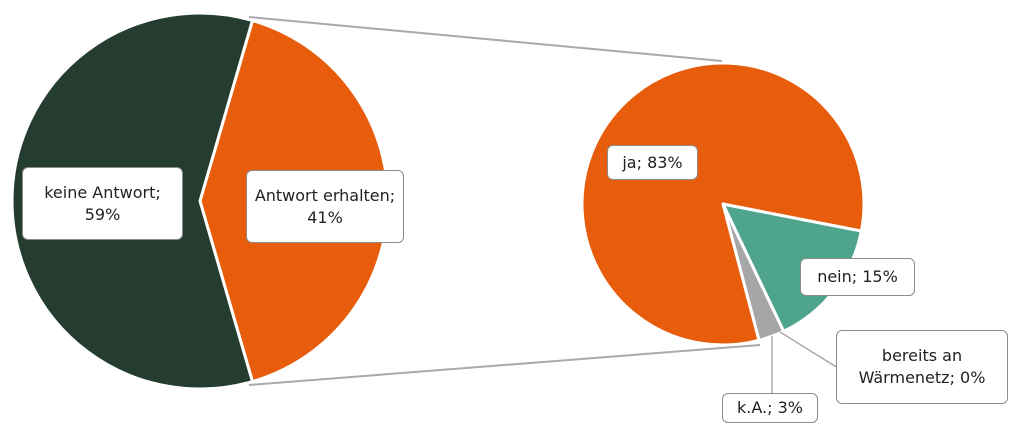 This screenshot has height=423, width=1014. I want to click on leader-line, so click(809, 350).